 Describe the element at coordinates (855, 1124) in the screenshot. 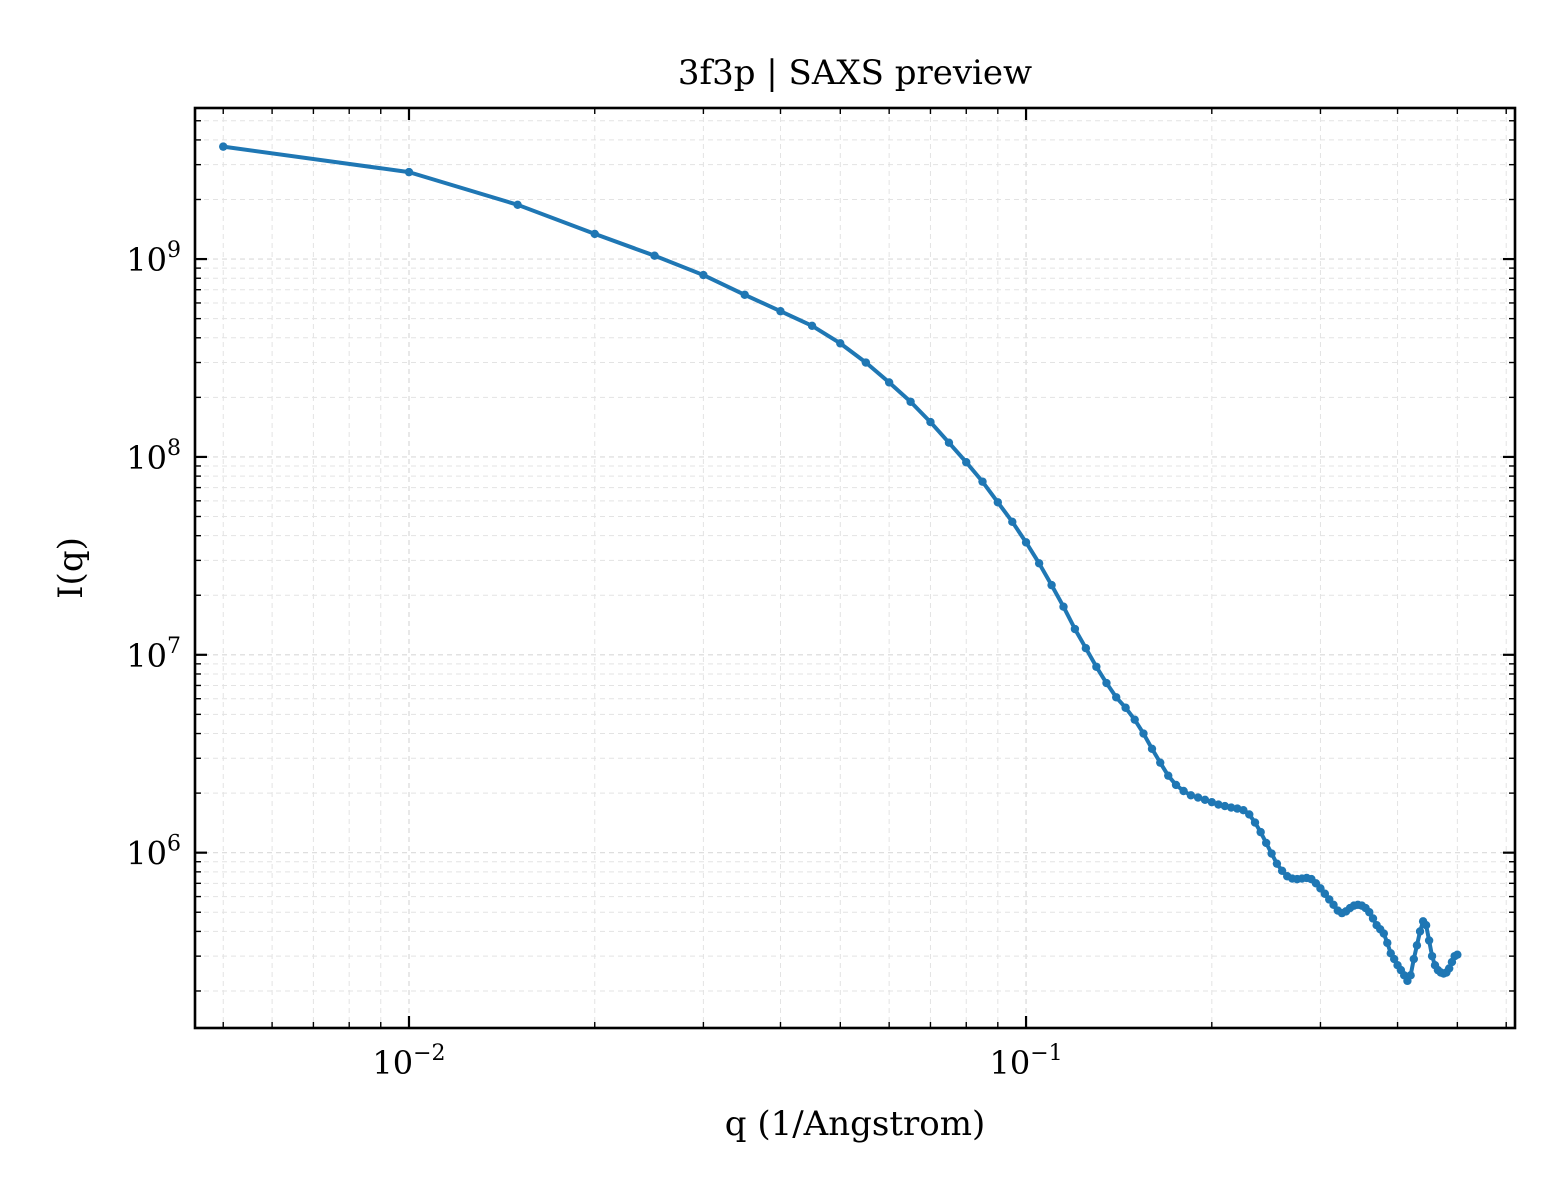

I see `x-axis-label: q (1/Angstrom)` at that location.